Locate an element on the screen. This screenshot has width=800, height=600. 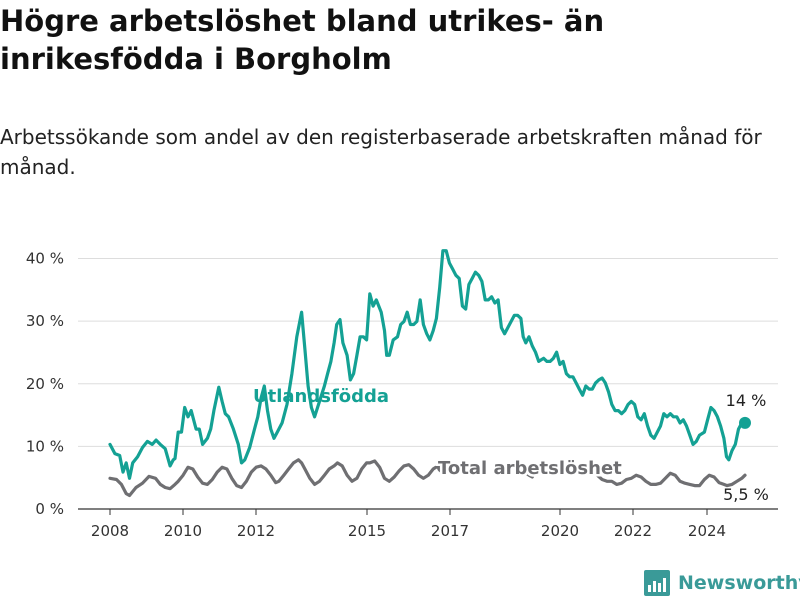
end-value-label-total: 5,5 % is located at coordinates (746, 494).